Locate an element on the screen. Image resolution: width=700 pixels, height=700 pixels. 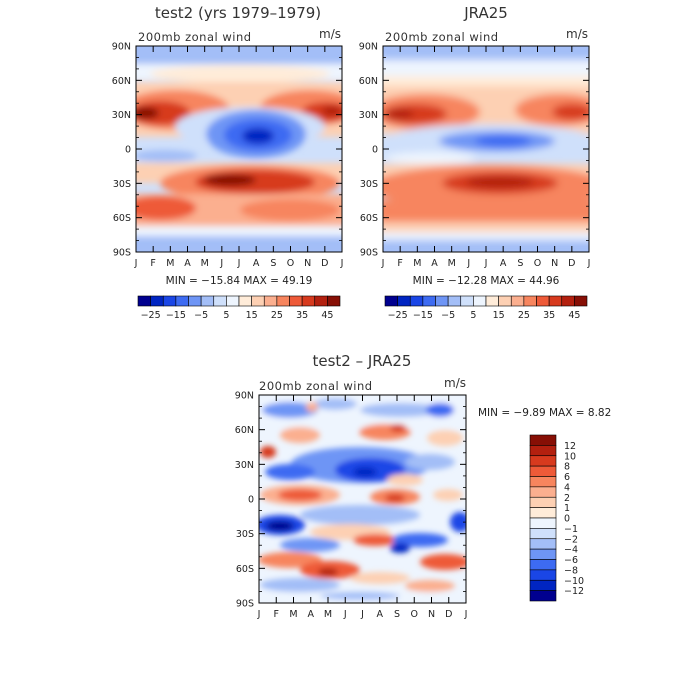
panel-title: JRA25 is located at coordinates (485, 13).